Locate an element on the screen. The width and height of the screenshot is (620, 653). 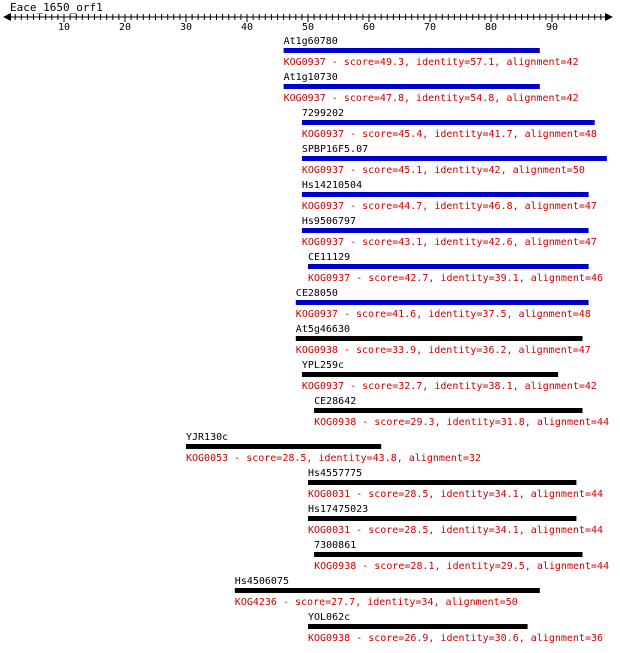
hit-name: YPL259c is located at coordinates (323, 365).